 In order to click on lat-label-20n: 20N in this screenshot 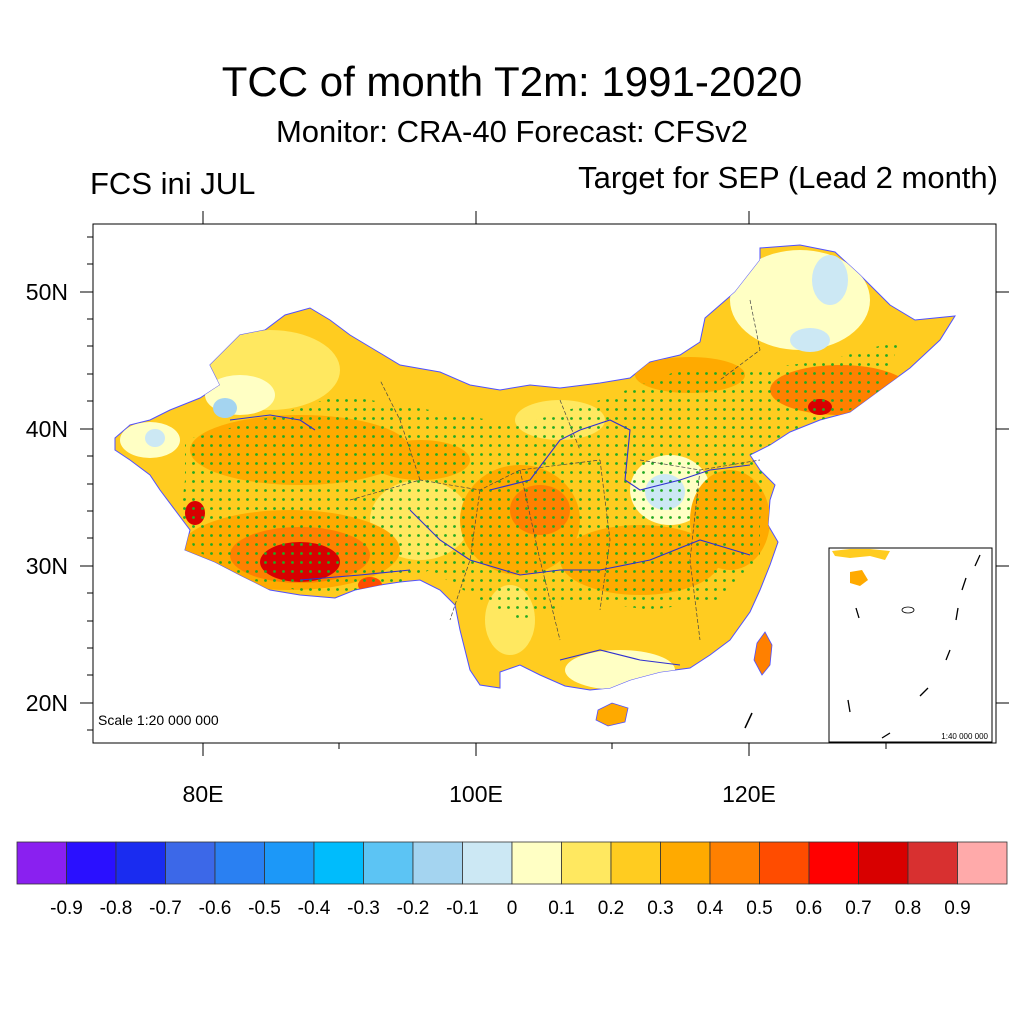, I will do `click(47, 703)`.